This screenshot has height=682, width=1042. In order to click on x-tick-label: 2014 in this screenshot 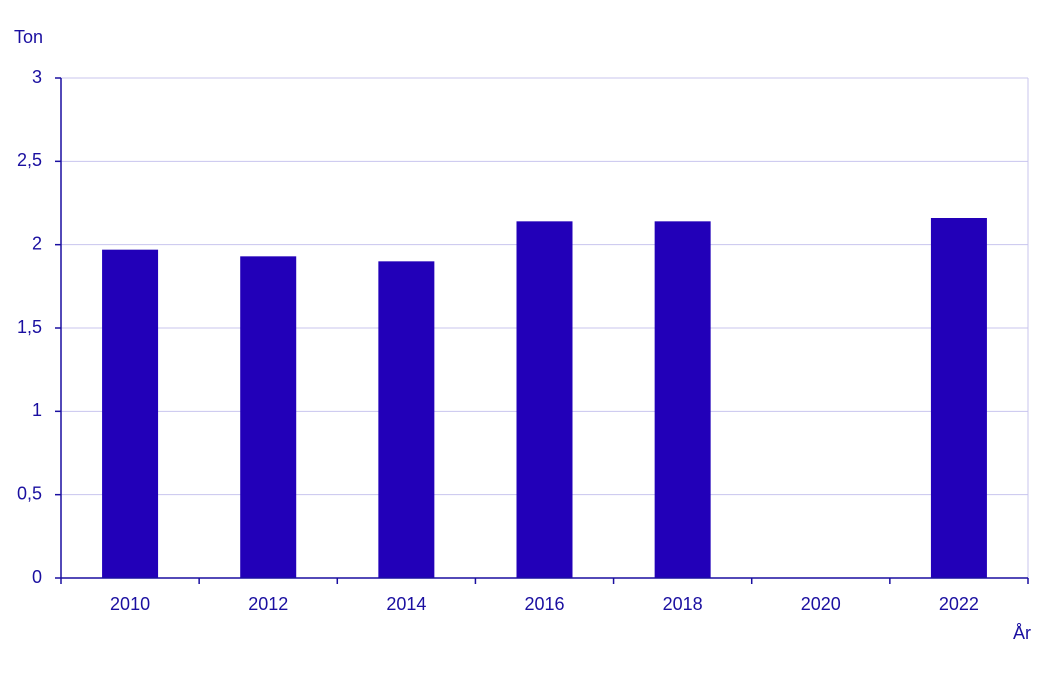, I will do `click(406, 604)`.